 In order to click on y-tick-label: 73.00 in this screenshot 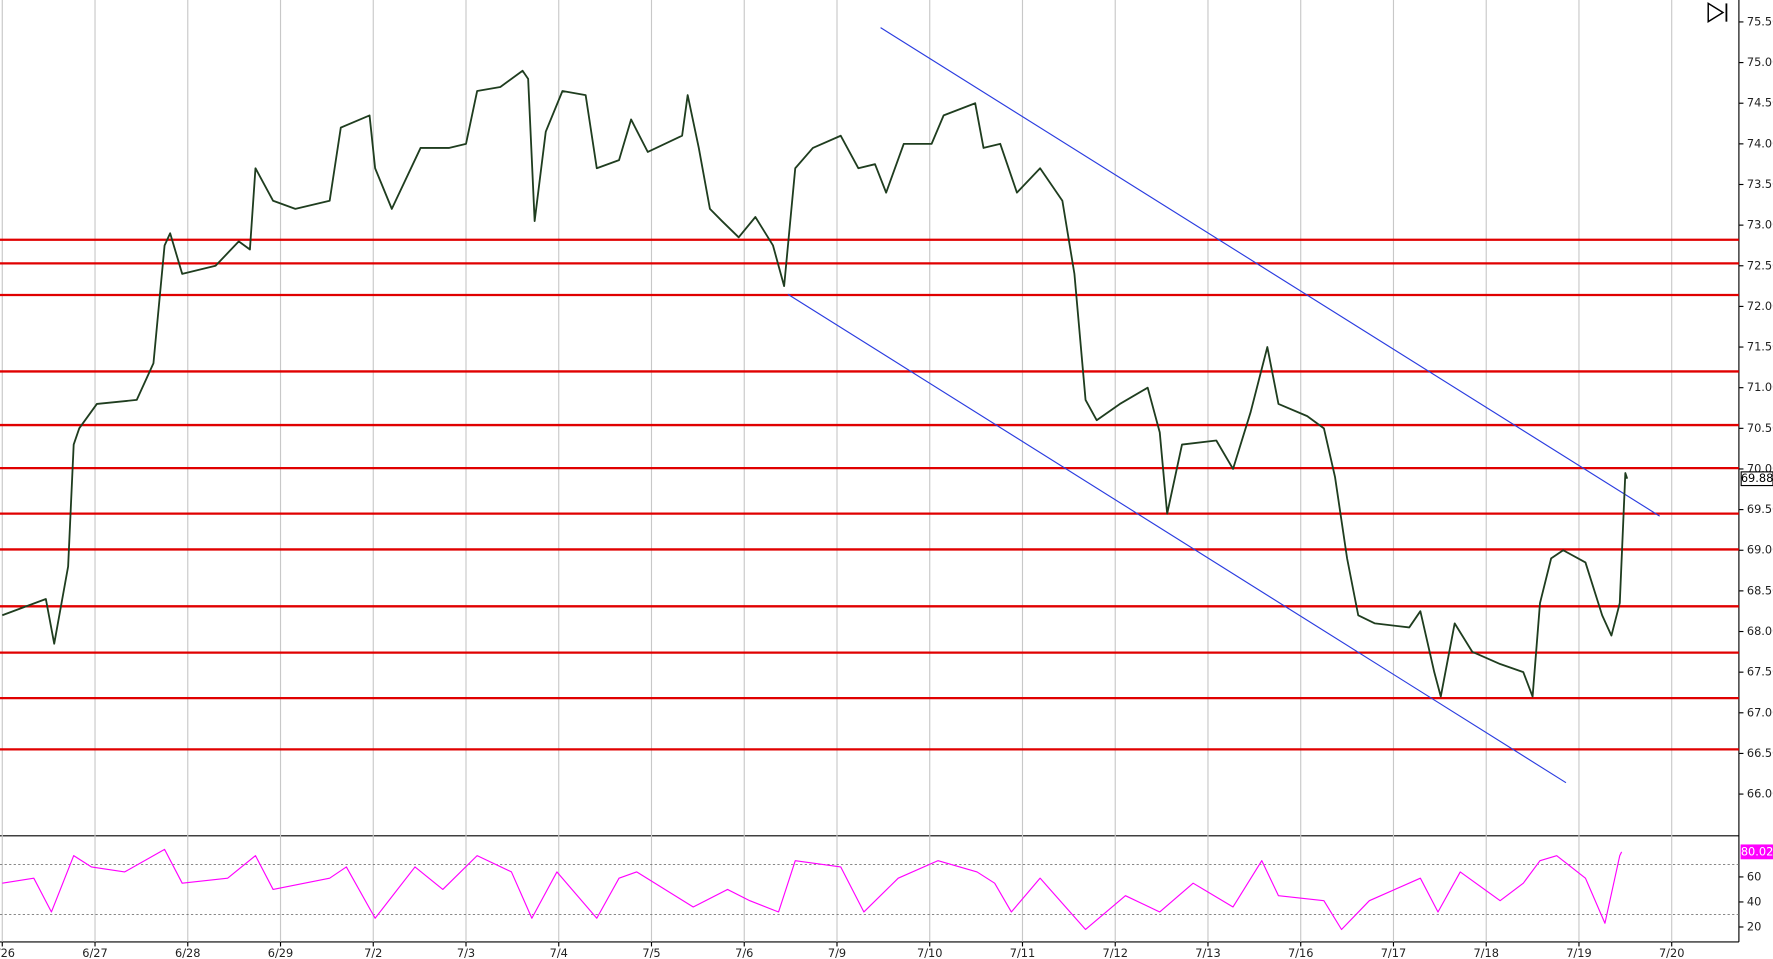, I will do `click(1760, 225)`.